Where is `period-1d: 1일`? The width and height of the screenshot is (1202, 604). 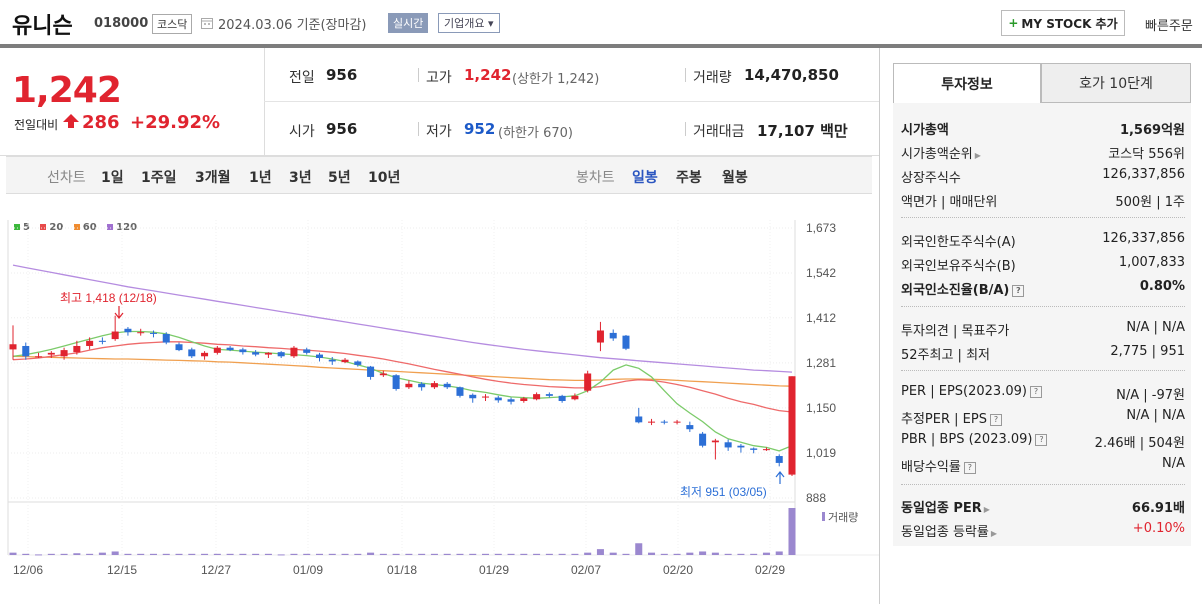 period-1d: 1일 is located at coordinates (112, 178).